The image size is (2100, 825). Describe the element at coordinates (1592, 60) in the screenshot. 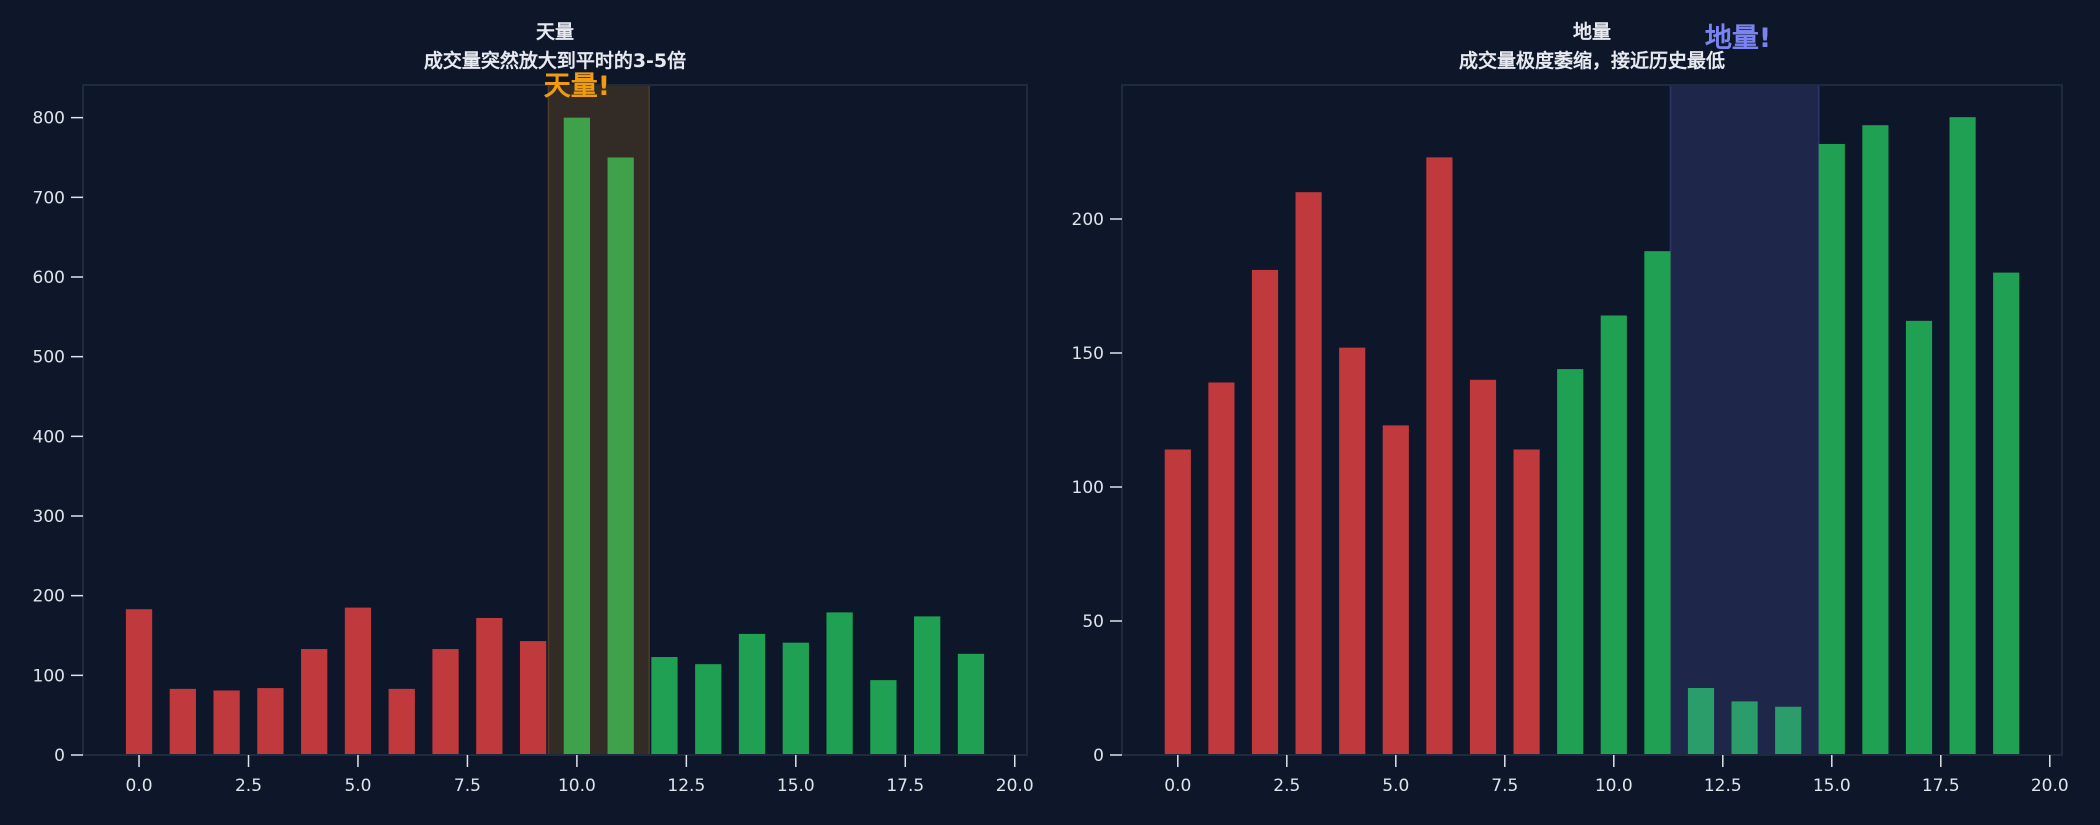

I see `chart-subtitle: 成交量极度萎缩，接近历史最低` at that location.